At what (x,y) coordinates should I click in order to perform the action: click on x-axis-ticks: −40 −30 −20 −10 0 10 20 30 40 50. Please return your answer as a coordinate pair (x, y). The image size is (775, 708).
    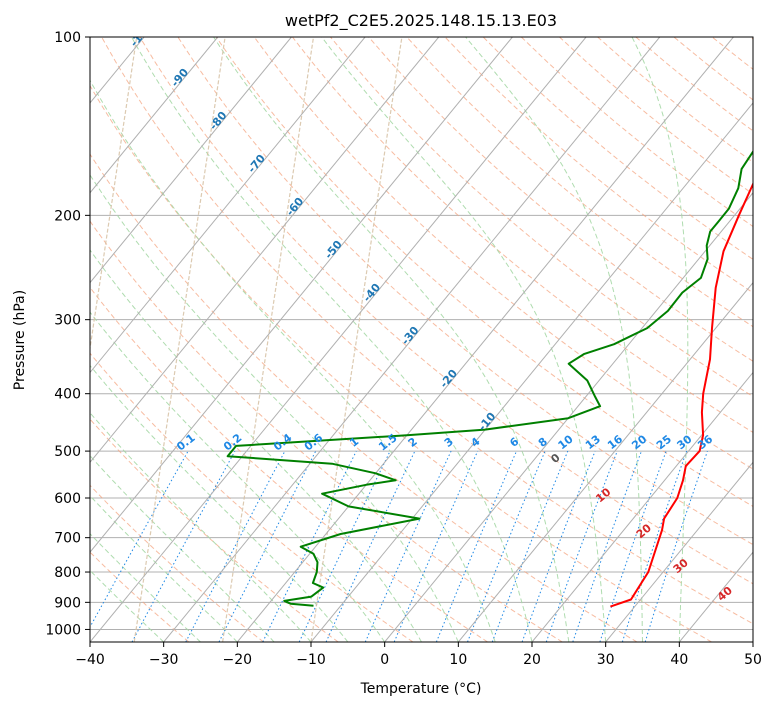
    Looking at the image, I should click on (418, 655).